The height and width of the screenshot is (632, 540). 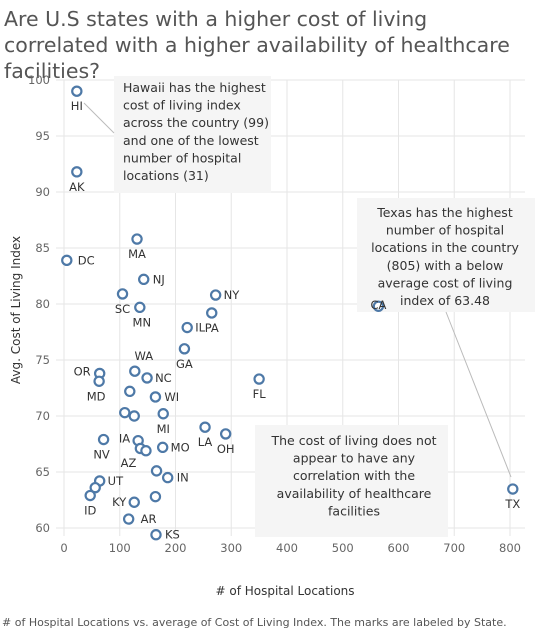 I want to click on y-tick-label: 95, so click(x=42, y=136).